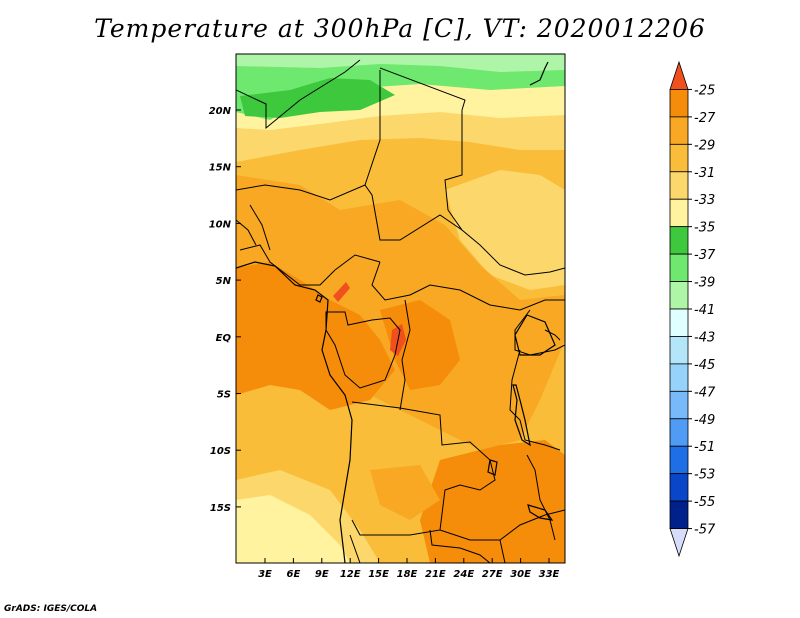 The height and width of the screenshot is (618, 800). What do you see at coordinates (704, 365) in the screenshot?
I see `colorbar-label: -45` at bounding box center [704, 365].